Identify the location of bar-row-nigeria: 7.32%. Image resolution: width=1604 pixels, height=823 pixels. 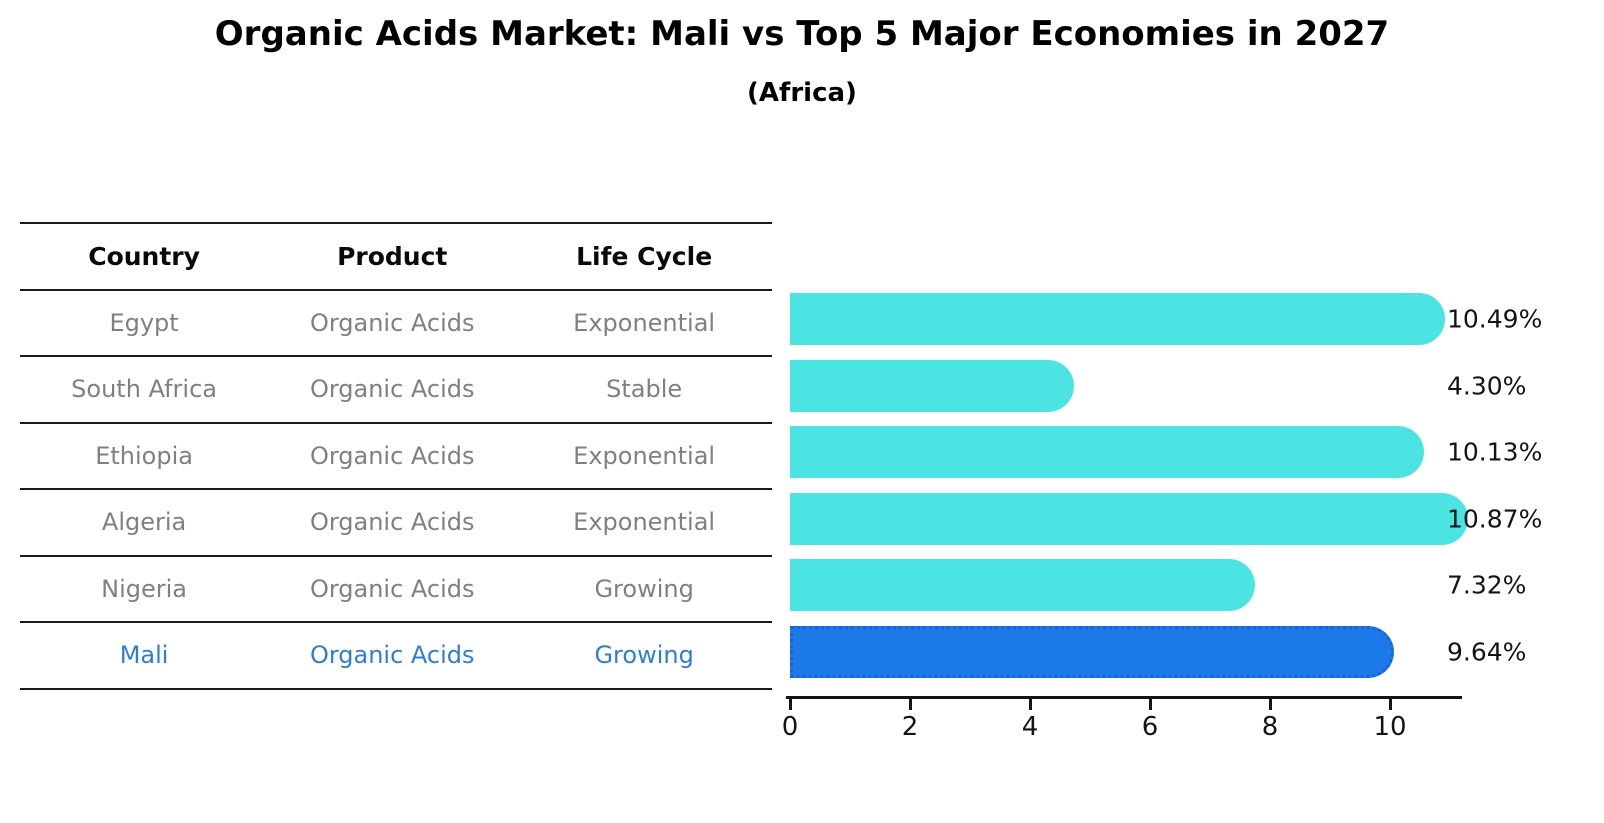
(1182, 585).